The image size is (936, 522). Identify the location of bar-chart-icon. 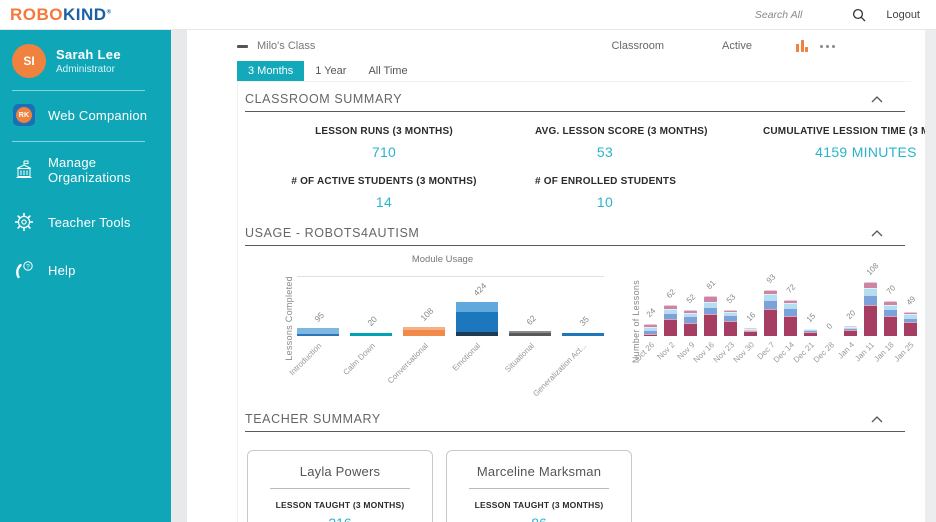
(802, 46).